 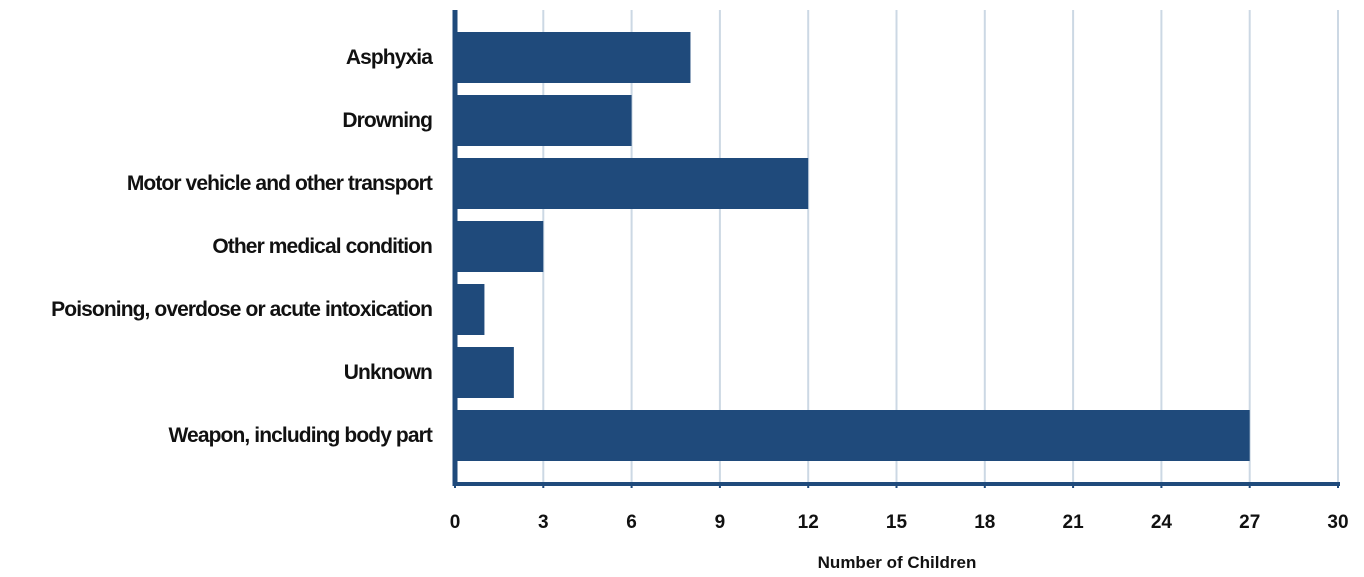 What do you see at coordinates (631, 522) in the screenshot?
I see `x-tick-label: 6` at bounding box center [631, 522].